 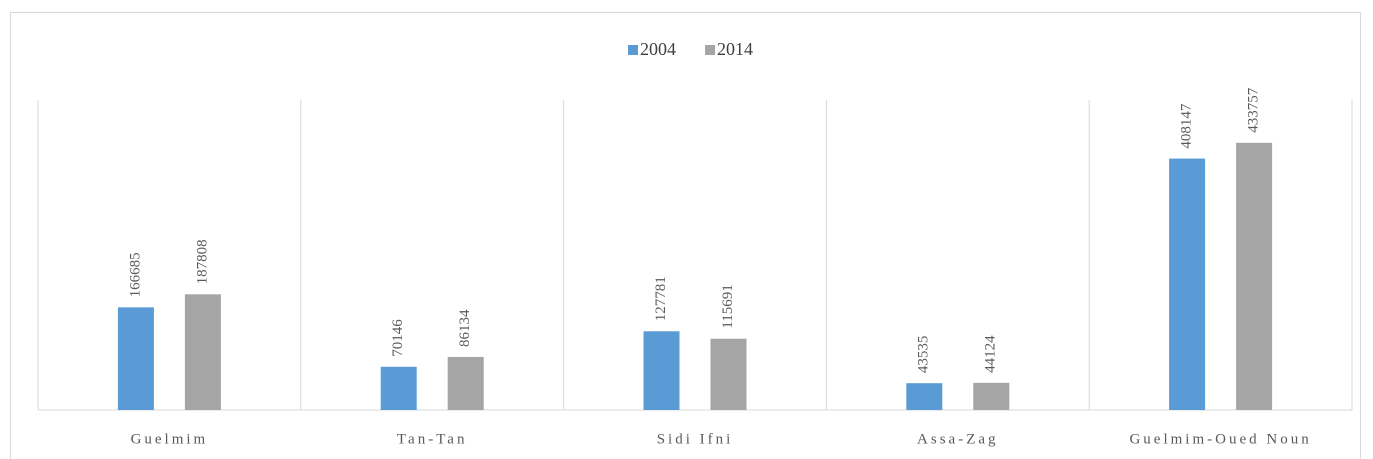 I want to click on data-label: 433757, so click(x=1254, y=110).